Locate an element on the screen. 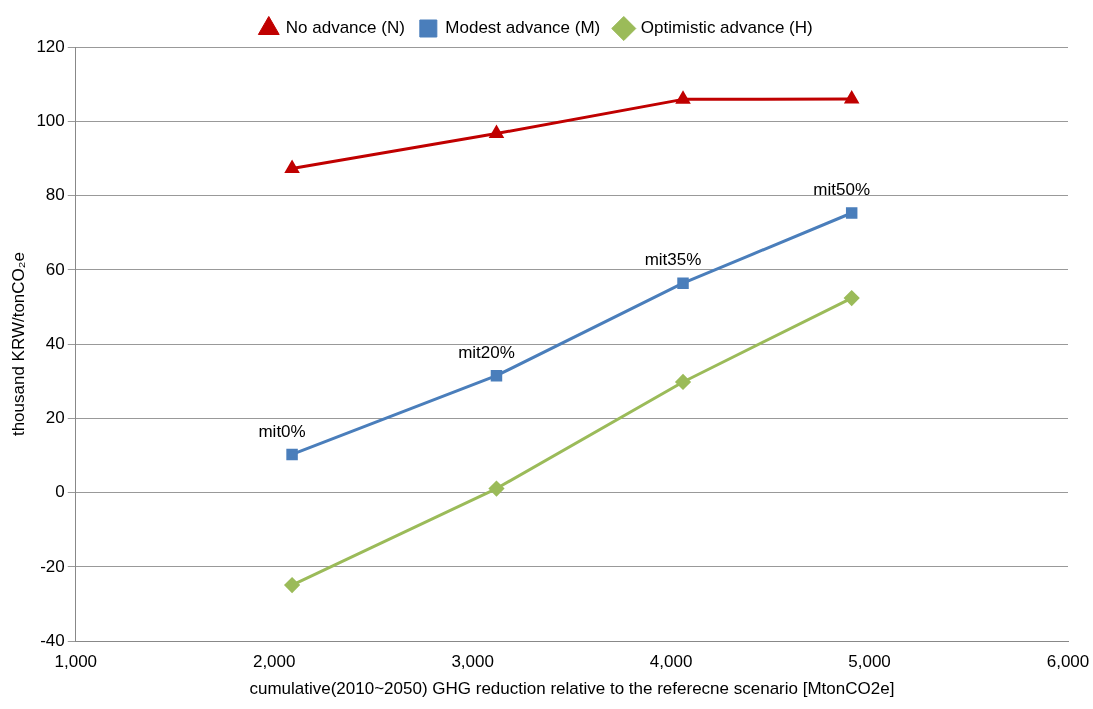 The width and height of the screenshot is (1093, 709). y-tick-label: 120 is located at coordinates (50, 46).